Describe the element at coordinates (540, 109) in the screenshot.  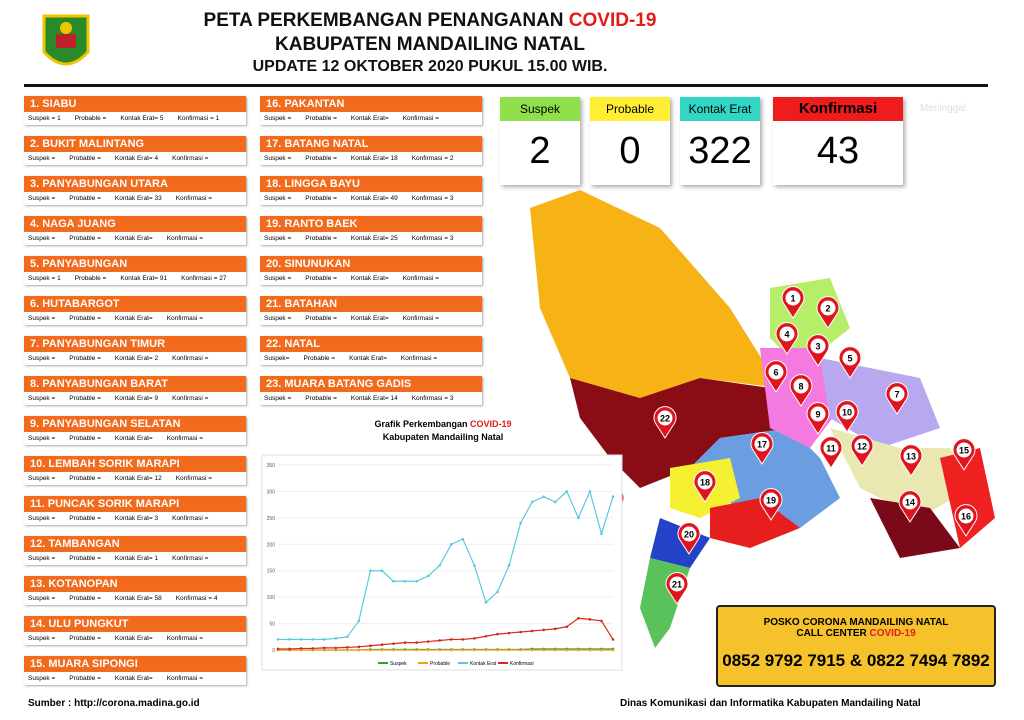
I see `summary-label: Suspek` at that location.